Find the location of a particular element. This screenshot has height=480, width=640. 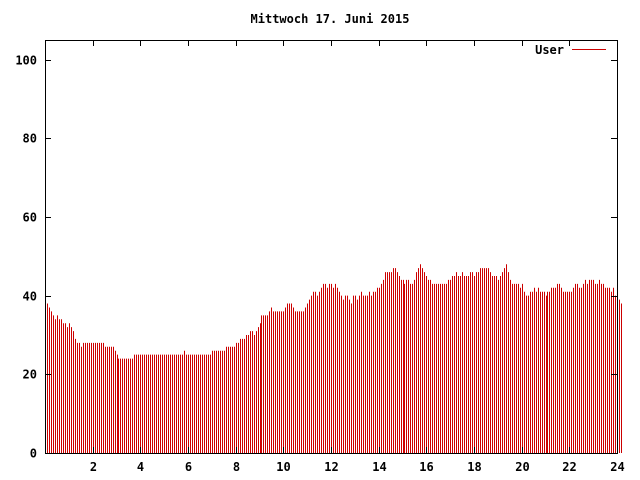

y-tick-label: 60 is located at coordinates (30, 218).